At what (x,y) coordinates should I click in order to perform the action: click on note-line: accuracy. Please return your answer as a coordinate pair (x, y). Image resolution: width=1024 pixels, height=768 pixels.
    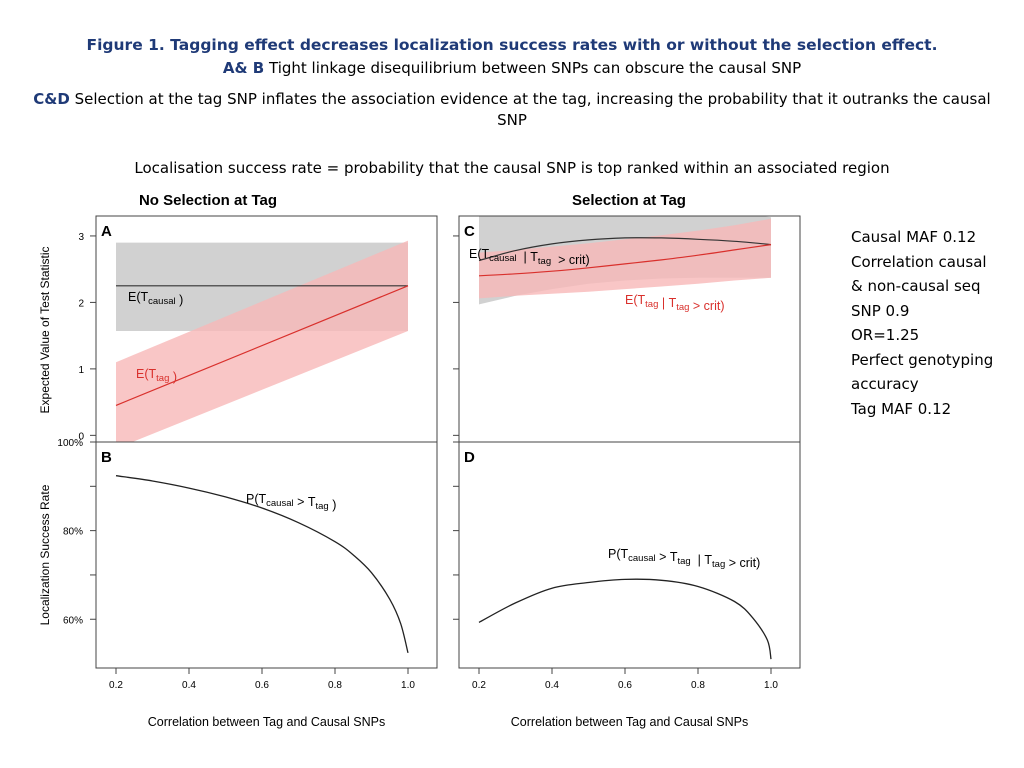
    Looking at the image, I should click on (885, 384).